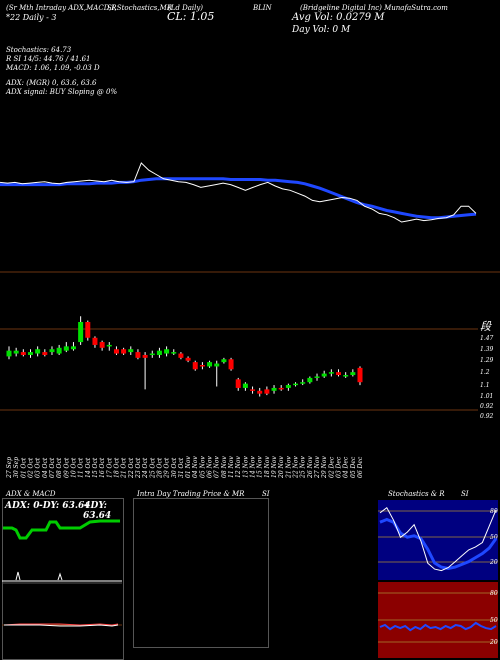  What do you see at coordinates (494, 537) in the screenshot?
I see `stoch-axis-tick: 50` at bounding box center [494, 537].